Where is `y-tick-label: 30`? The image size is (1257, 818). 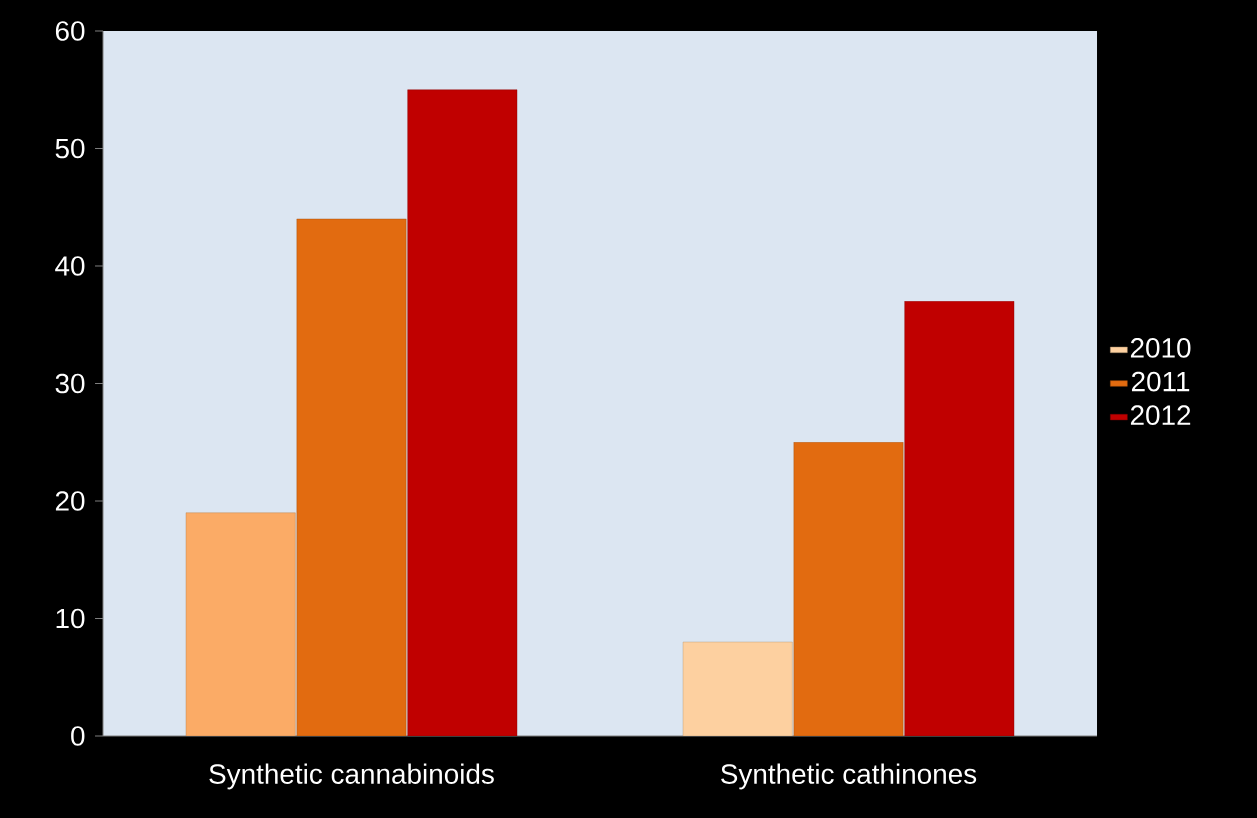
y-tick-label: 30 is located at coordinates (70, 383).